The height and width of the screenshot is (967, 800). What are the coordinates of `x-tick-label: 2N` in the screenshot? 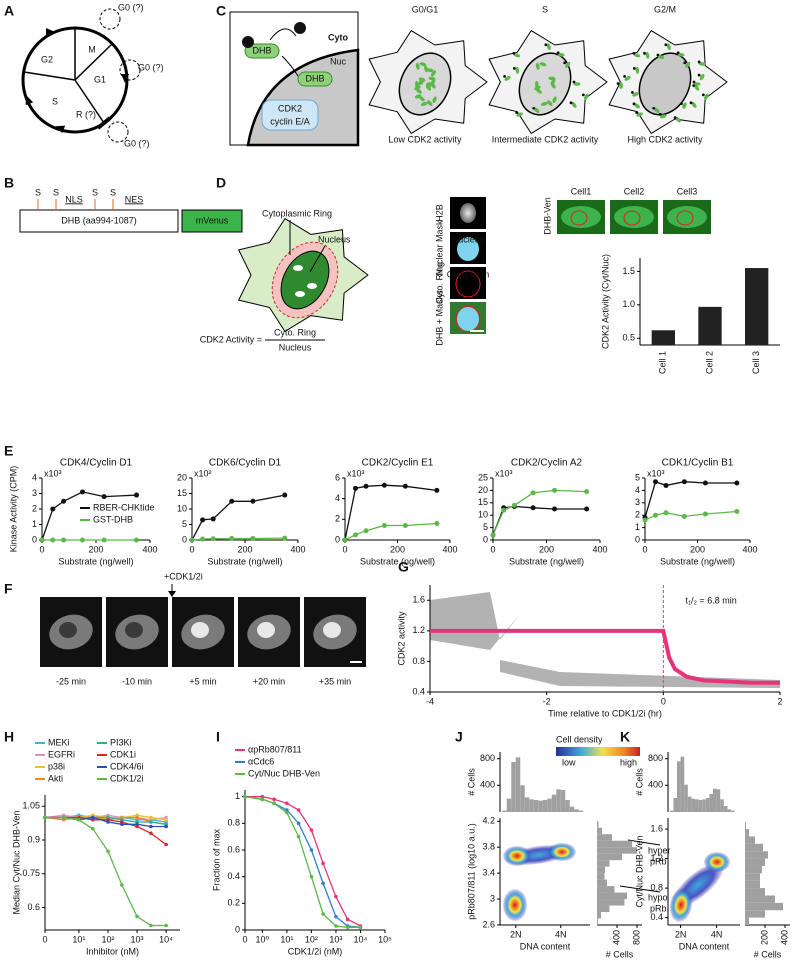 It's located at (681, 934).